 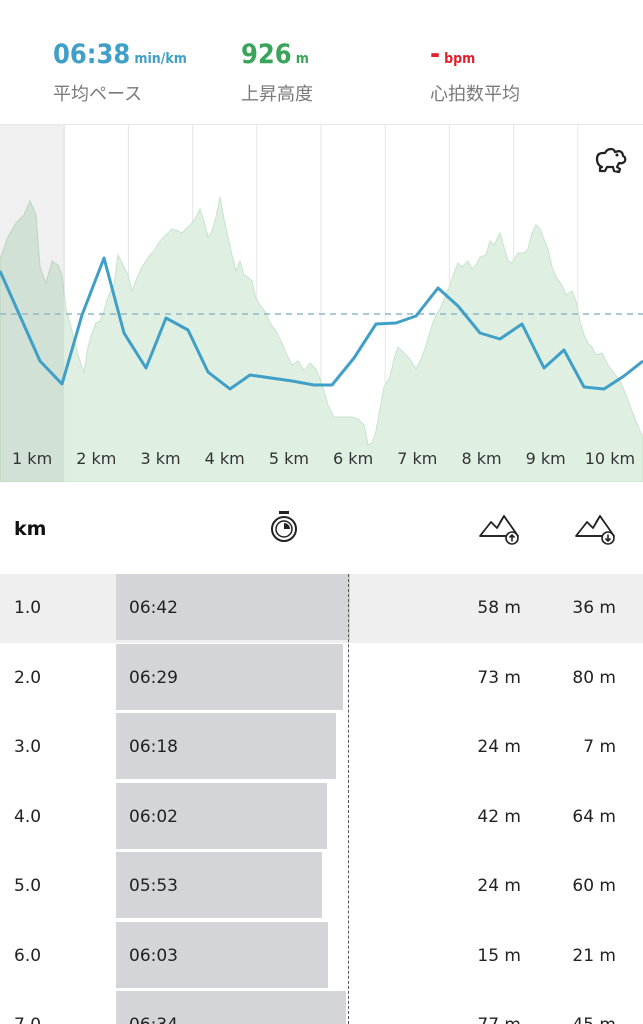 What do you see at coordinates (499, 955) in the screenshot?
I see `split-ascent: 15 m` at bounding box center [499, 955].